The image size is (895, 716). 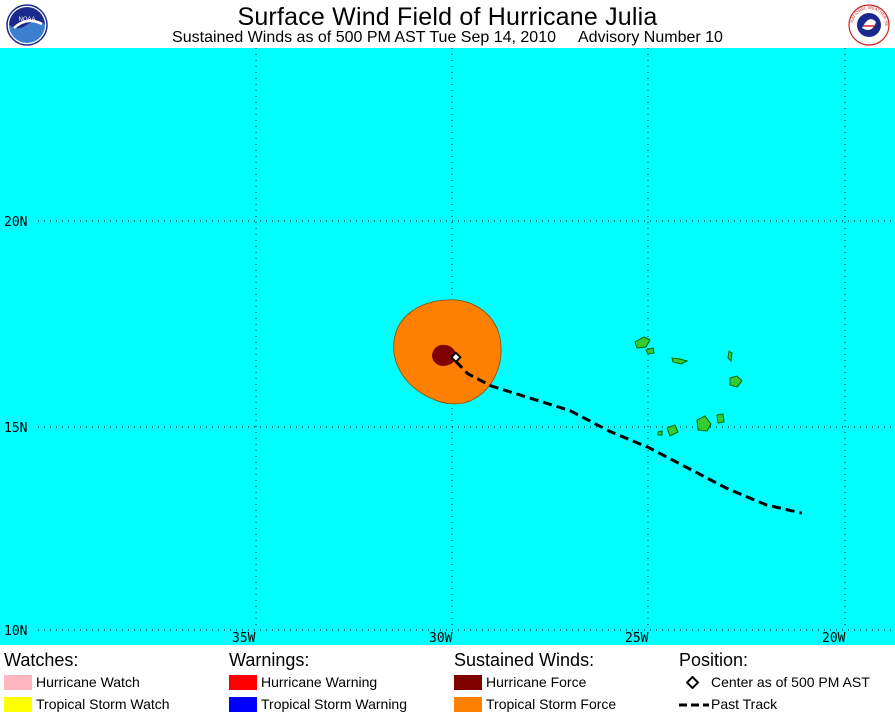 I want to click on island-sal, so click(x=730, y=356).